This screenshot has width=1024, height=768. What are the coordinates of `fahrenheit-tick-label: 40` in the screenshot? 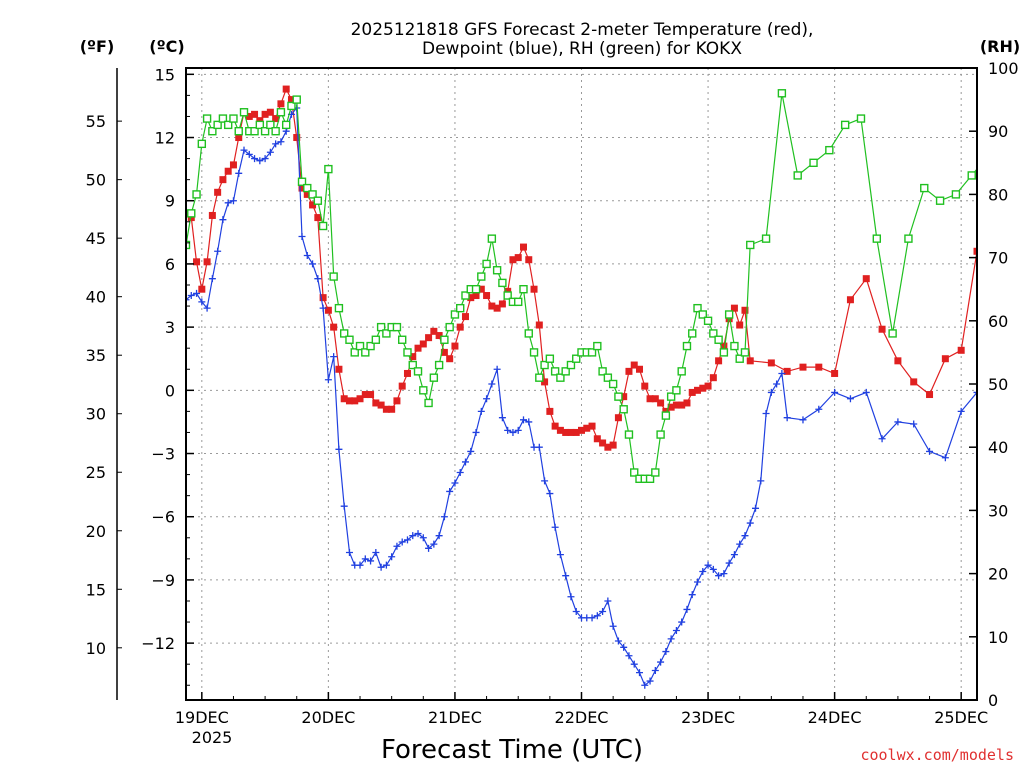 It's located at (96, 297).